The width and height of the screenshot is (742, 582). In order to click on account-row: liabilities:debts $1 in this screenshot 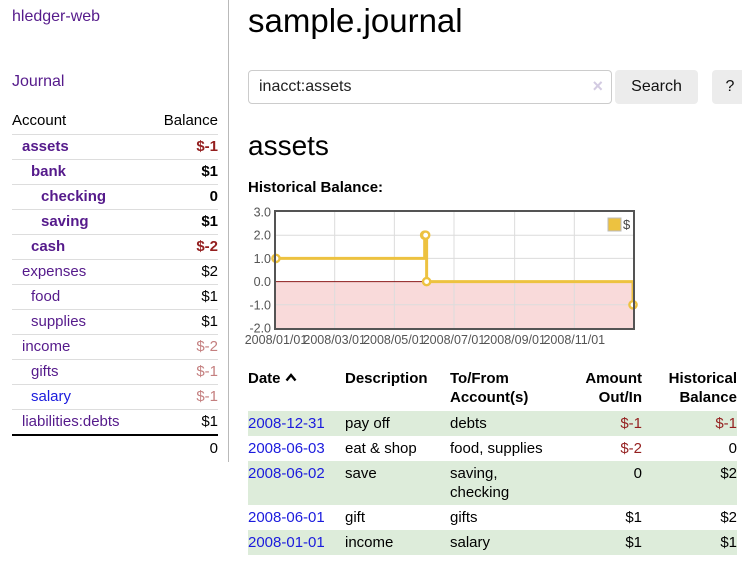, I will do `click(115, 422)`.